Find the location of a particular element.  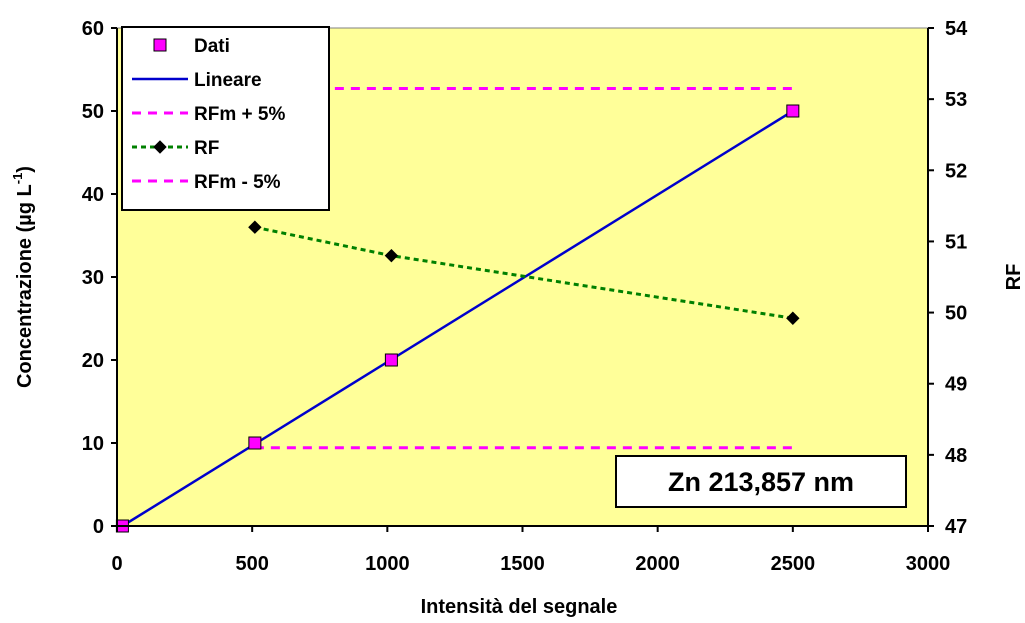

x-tick-label: 2500 is located at coordinates (793, 564).